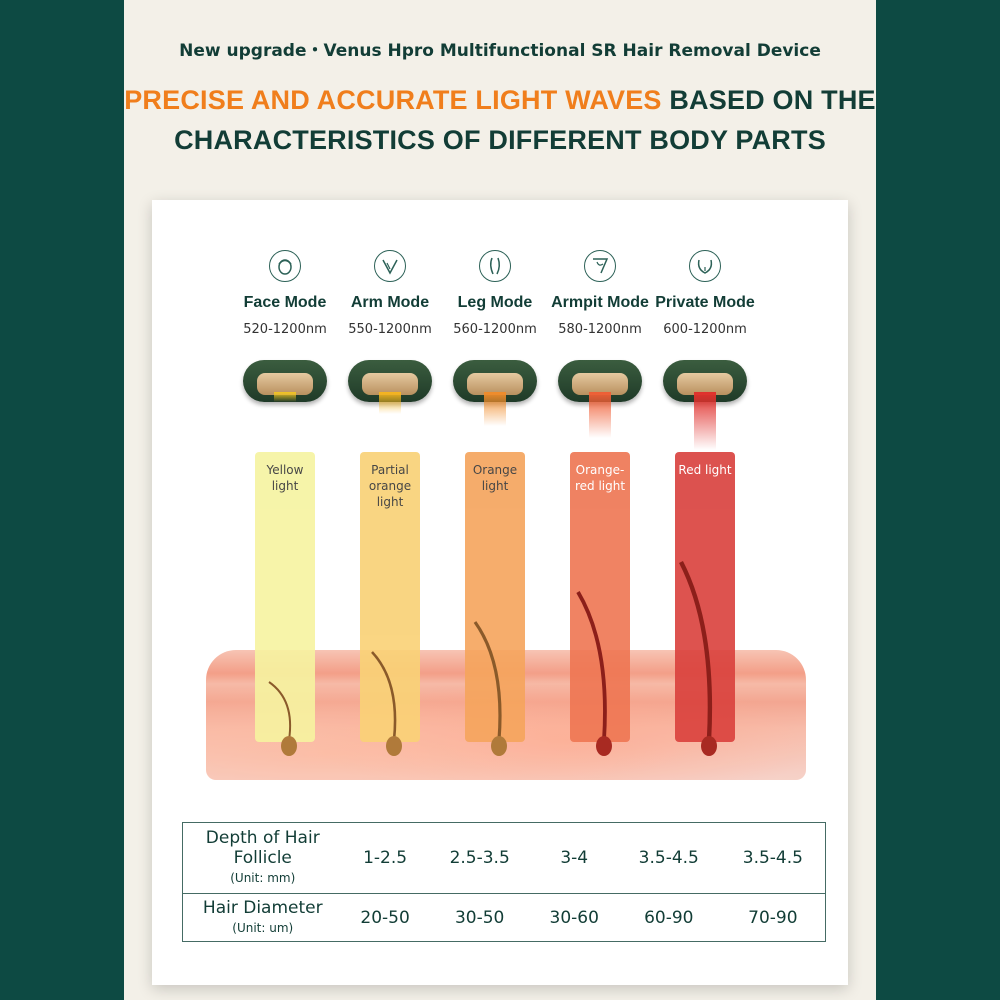  Describe the element at coordinates (479, 917) in the screenshot. I see `table-cell: 30-50` at that location.